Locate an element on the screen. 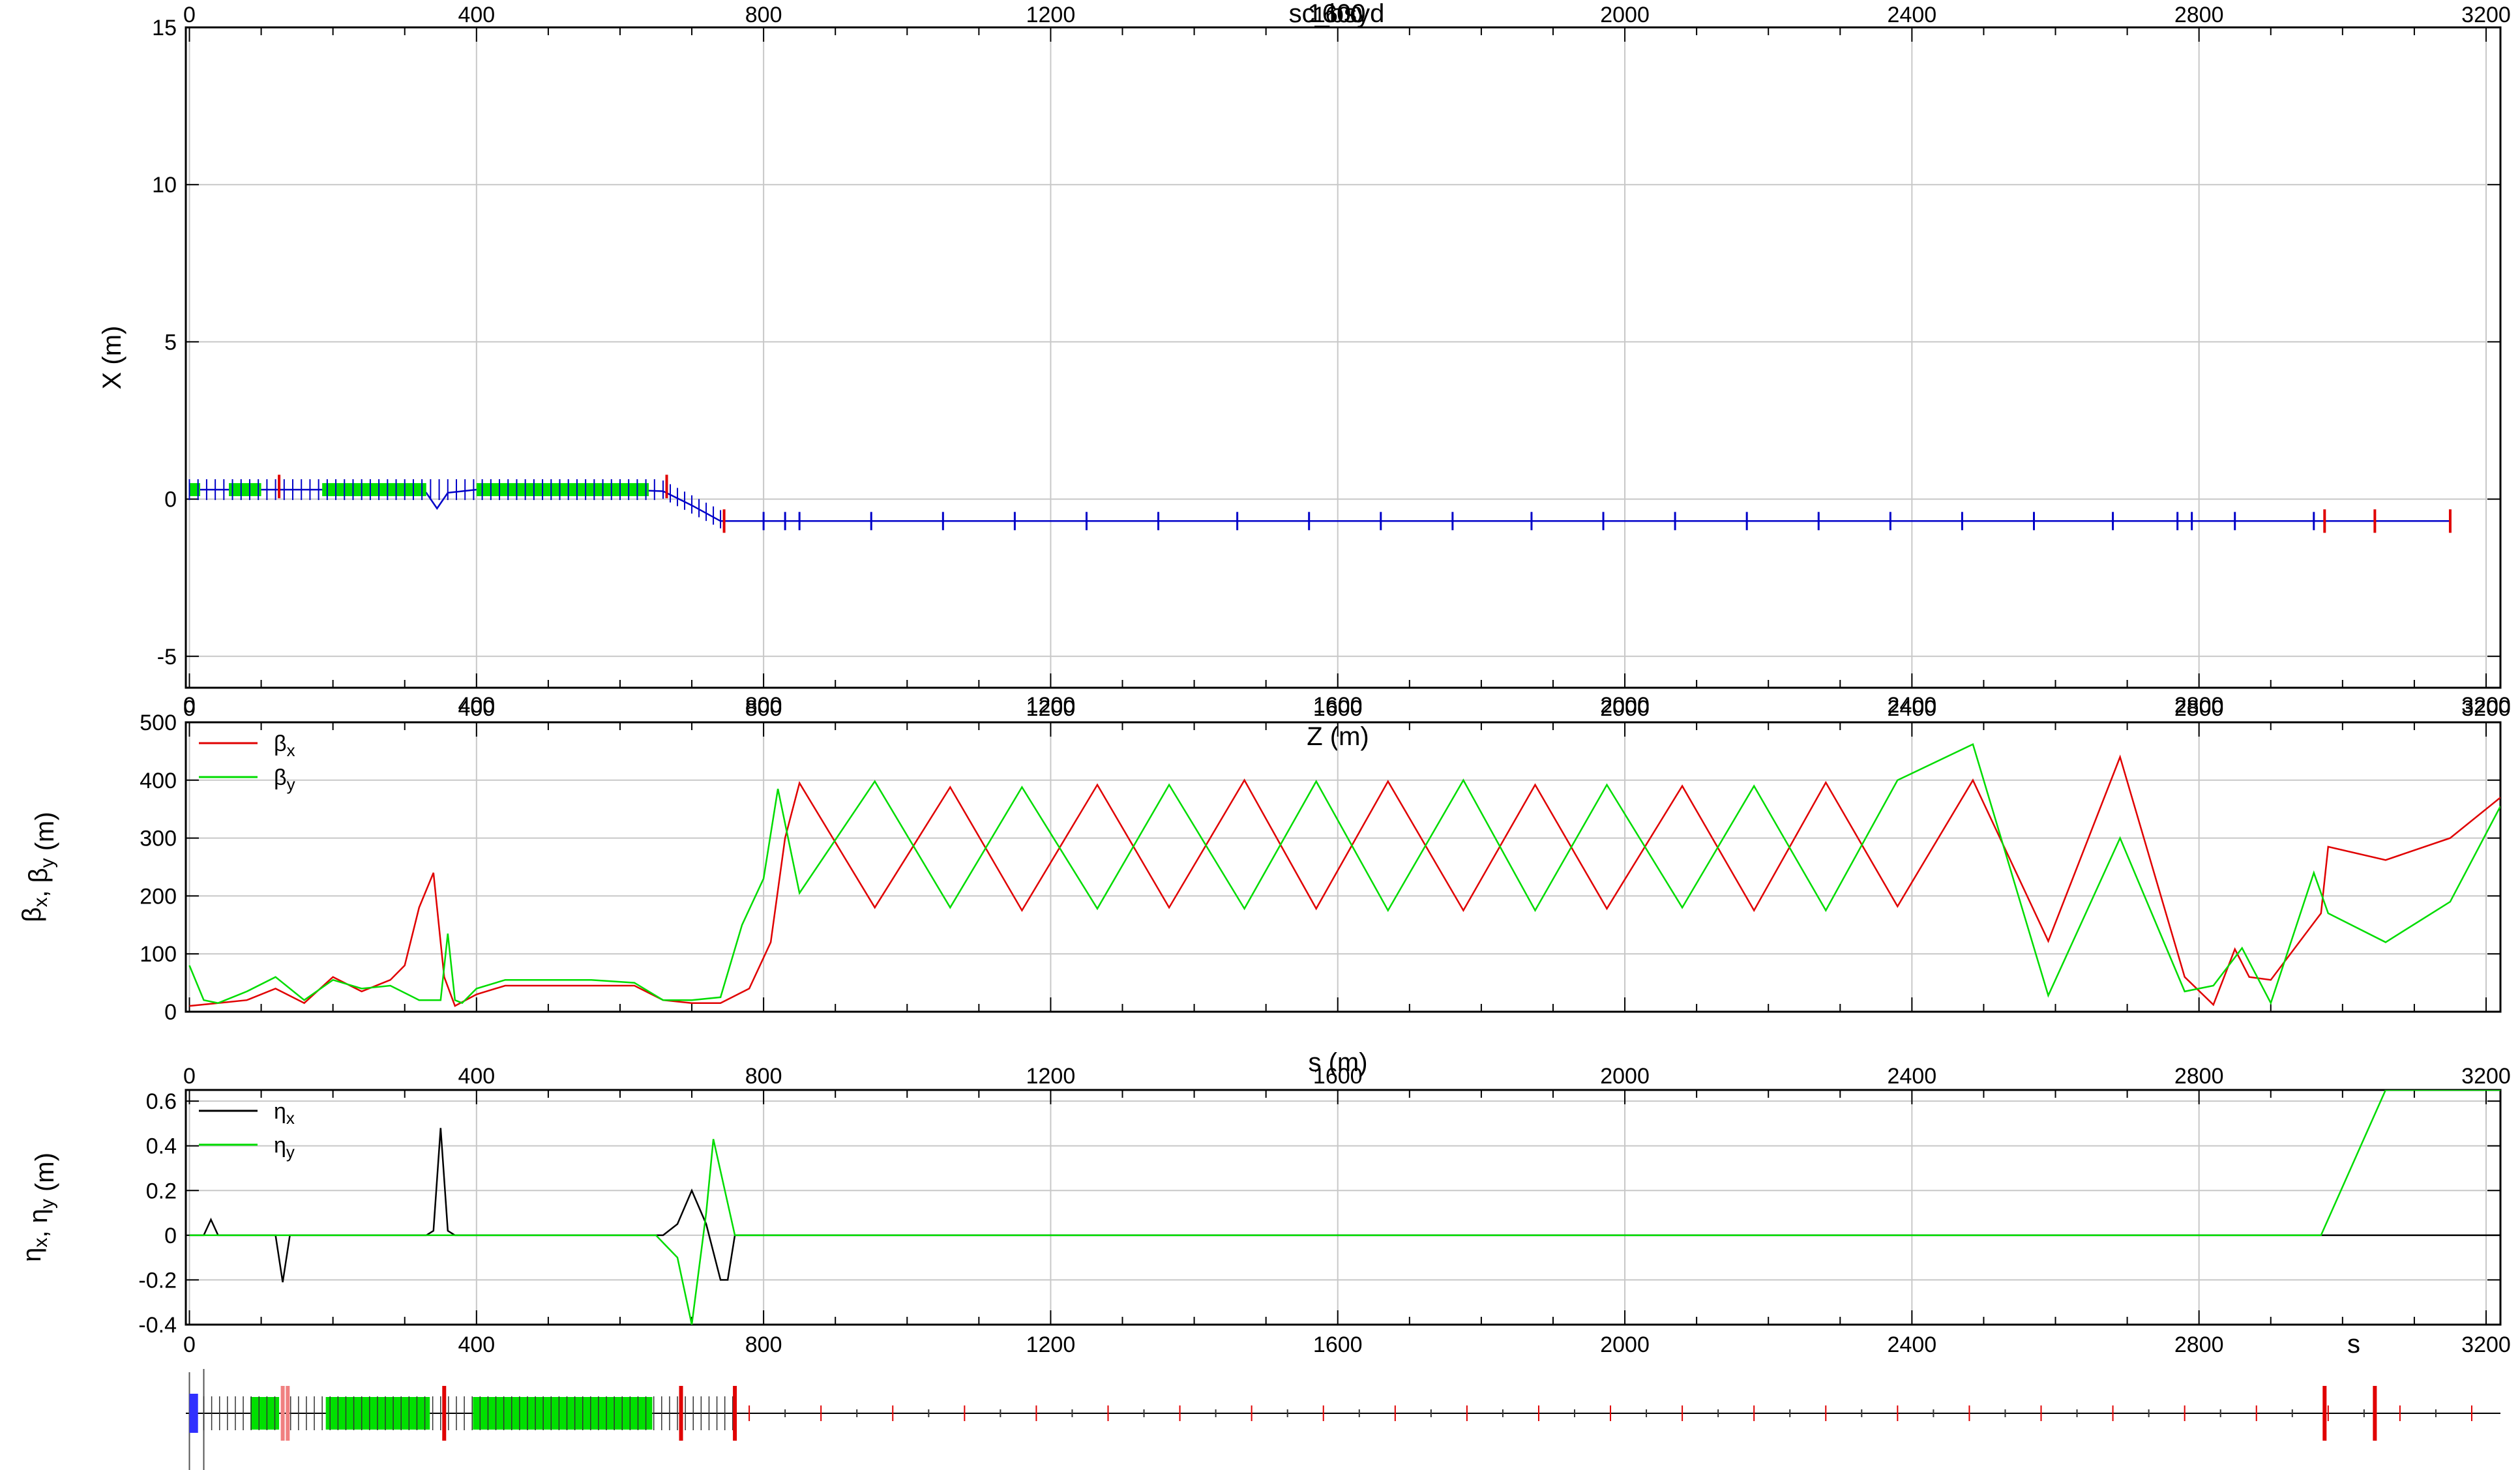  beta-y-axis-label: βx, βy (m) is located at coordinates (39, 867).